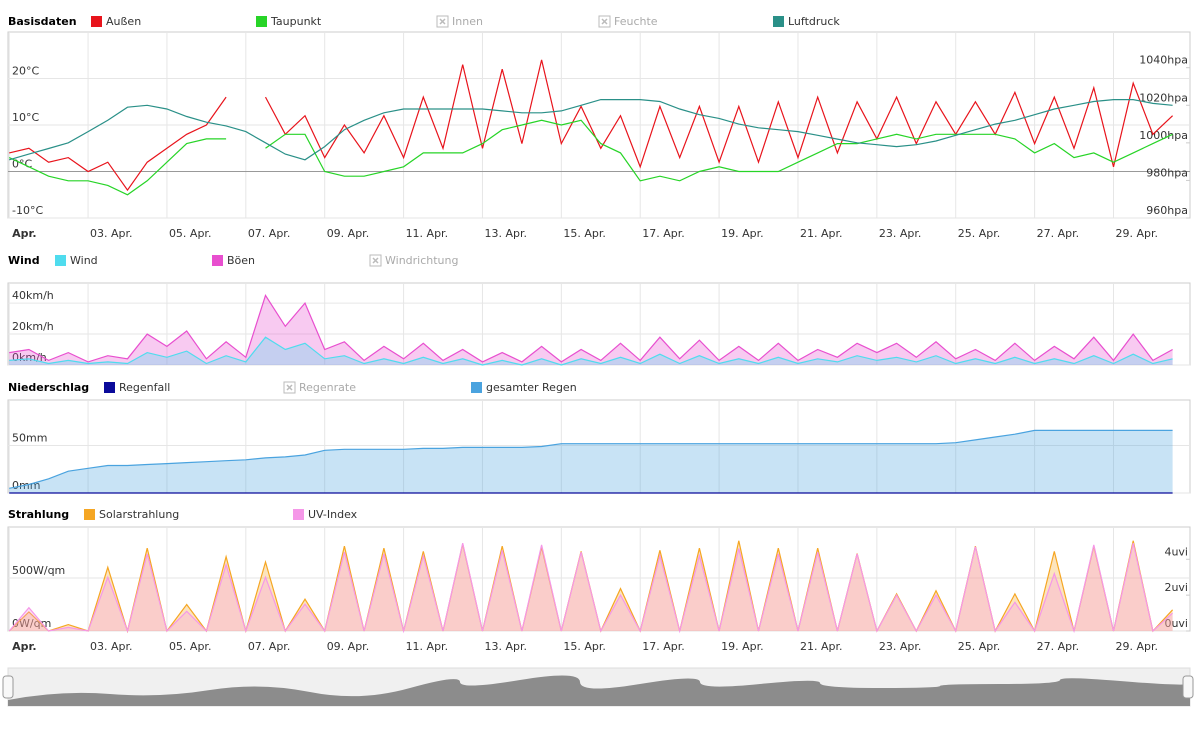 Image resolution: width=1200 pixels, height=750 pixels. I want to click on legend-label: Böen, so click(241, 260).